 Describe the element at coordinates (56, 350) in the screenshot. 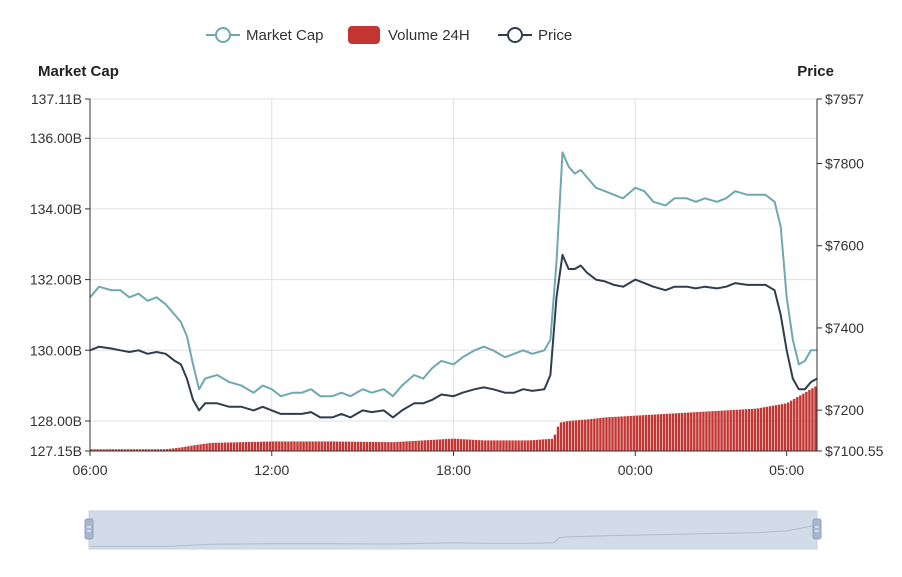

I see `y-left-tick-label-2: 130.00B` at that location.